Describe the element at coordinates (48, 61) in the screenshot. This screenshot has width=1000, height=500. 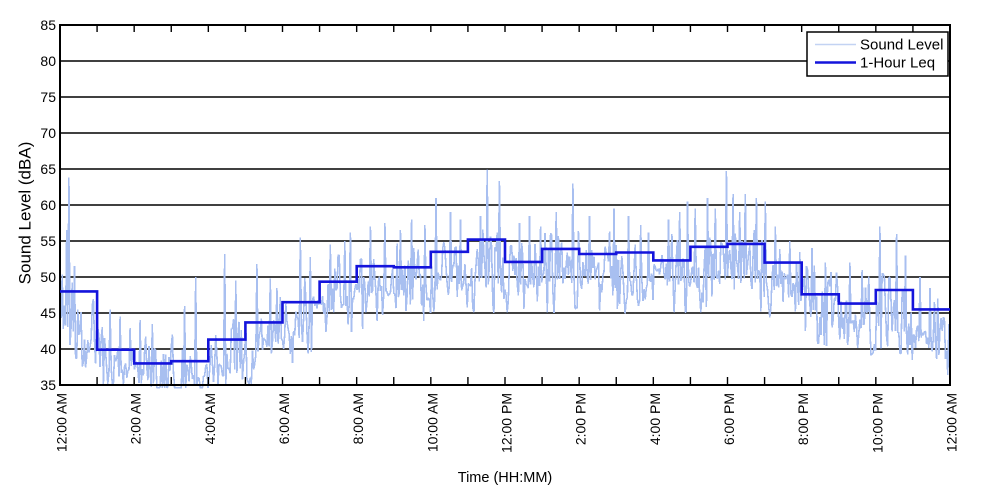
I see `svg-text: 80` at that location.